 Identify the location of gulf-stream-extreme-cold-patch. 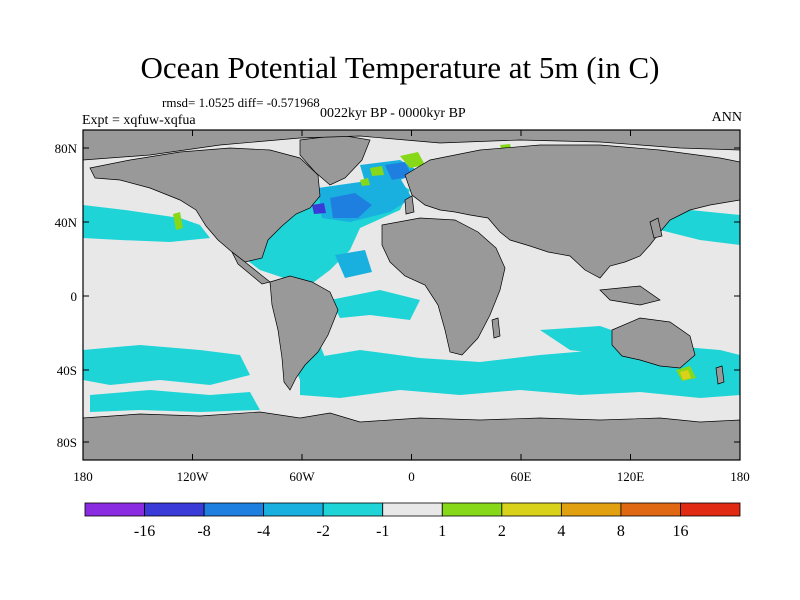
(319, 208).